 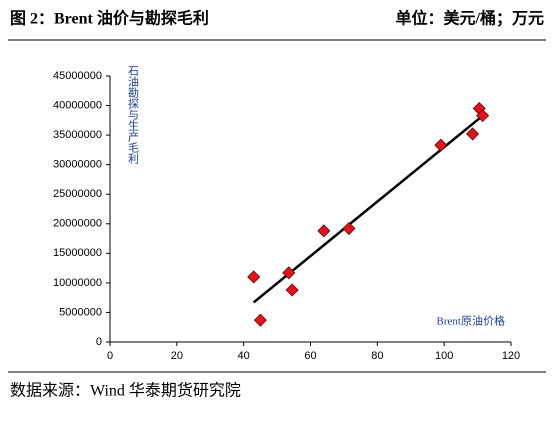 What do you see at coordinates (444, 356) in the screenshot?
I see `x-tick-label: 100` at bounding box center [444, 356].